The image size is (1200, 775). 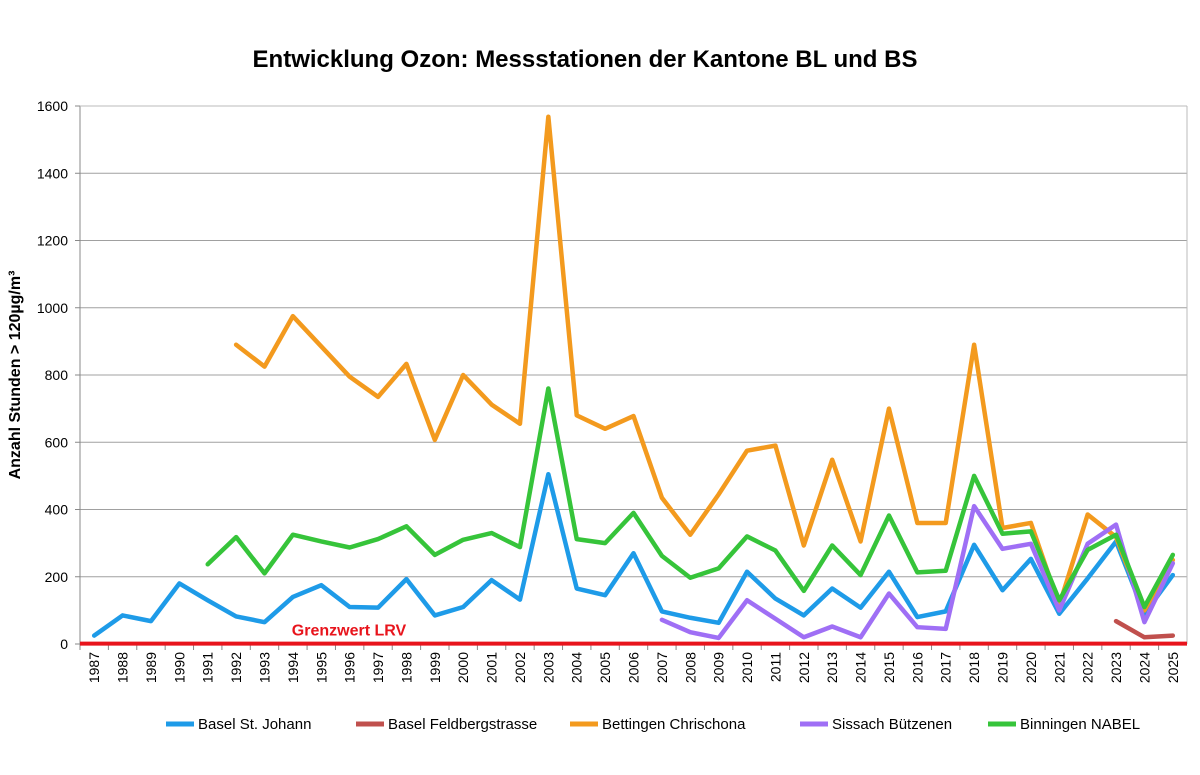 What do you see at coordinates (94, 667) in the screenshot?
I see `x-tick-label: 1987` at bounding box center [94, 667].